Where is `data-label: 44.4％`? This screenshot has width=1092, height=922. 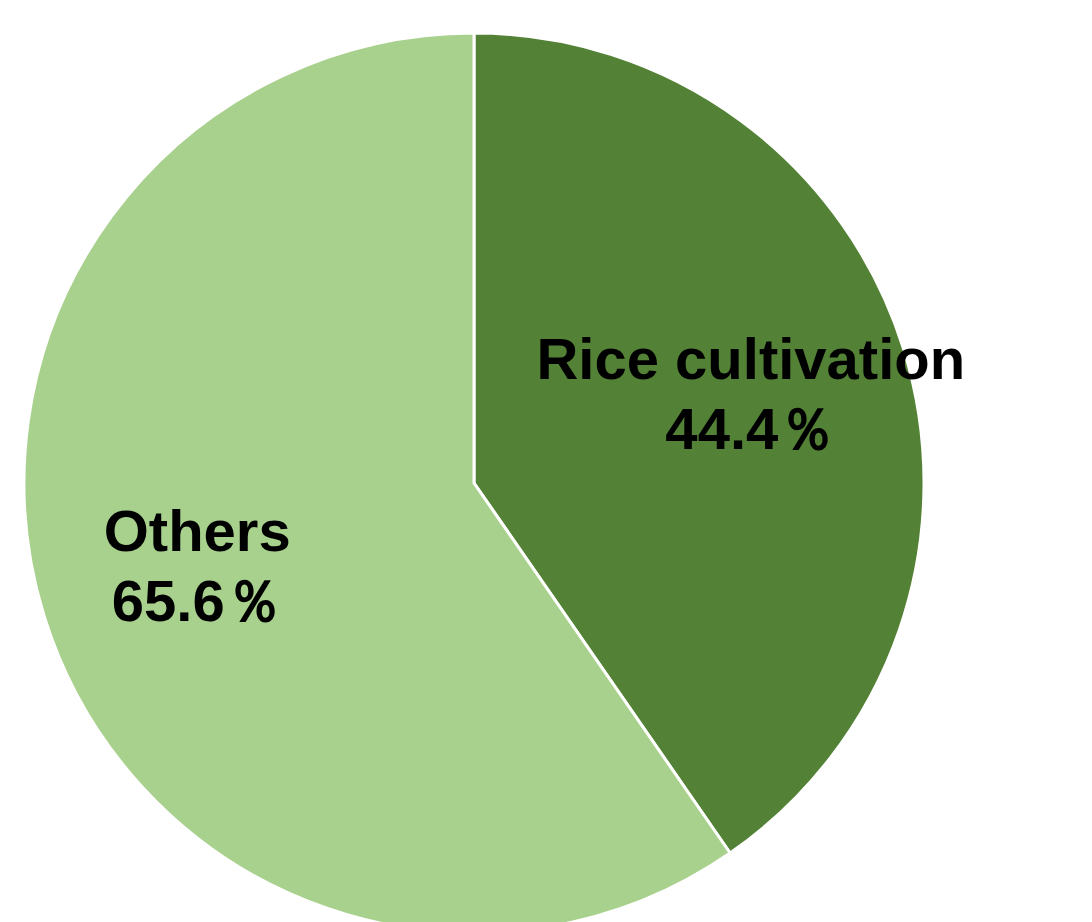 data-label: 44.4％ is located at coordinates (751, 428).